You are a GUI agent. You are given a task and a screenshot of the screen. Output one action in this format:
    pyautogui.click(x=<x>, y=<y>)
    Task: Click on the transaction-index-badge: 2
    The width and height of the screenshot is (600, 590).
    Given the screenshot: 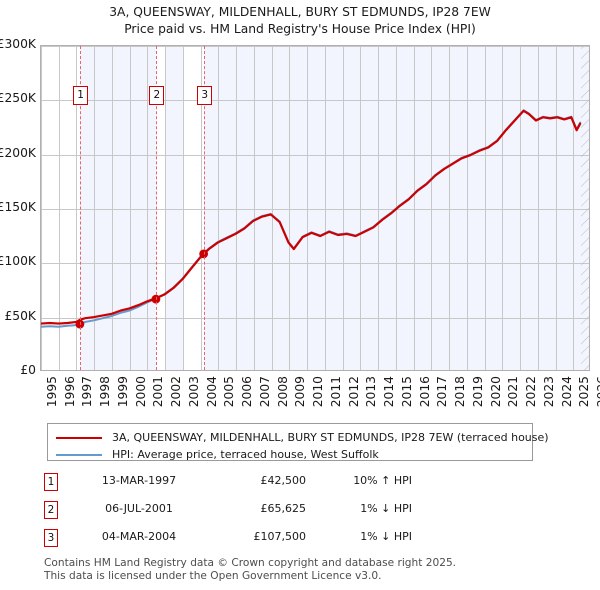 What is the action you would take?
    pyautogui.click(x=51, y=510)
    